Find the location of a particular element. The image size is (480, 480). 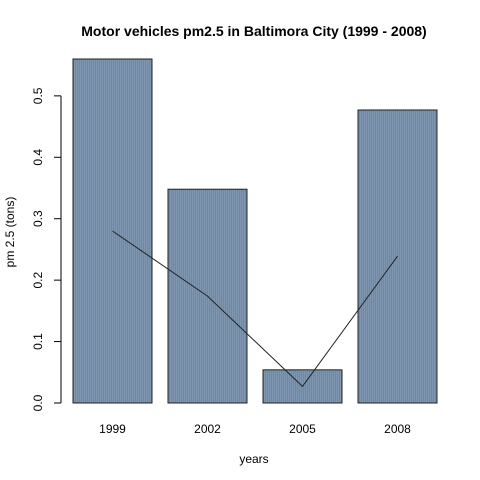

x-tick-label: 2005 is located at coordinates (302, 429).